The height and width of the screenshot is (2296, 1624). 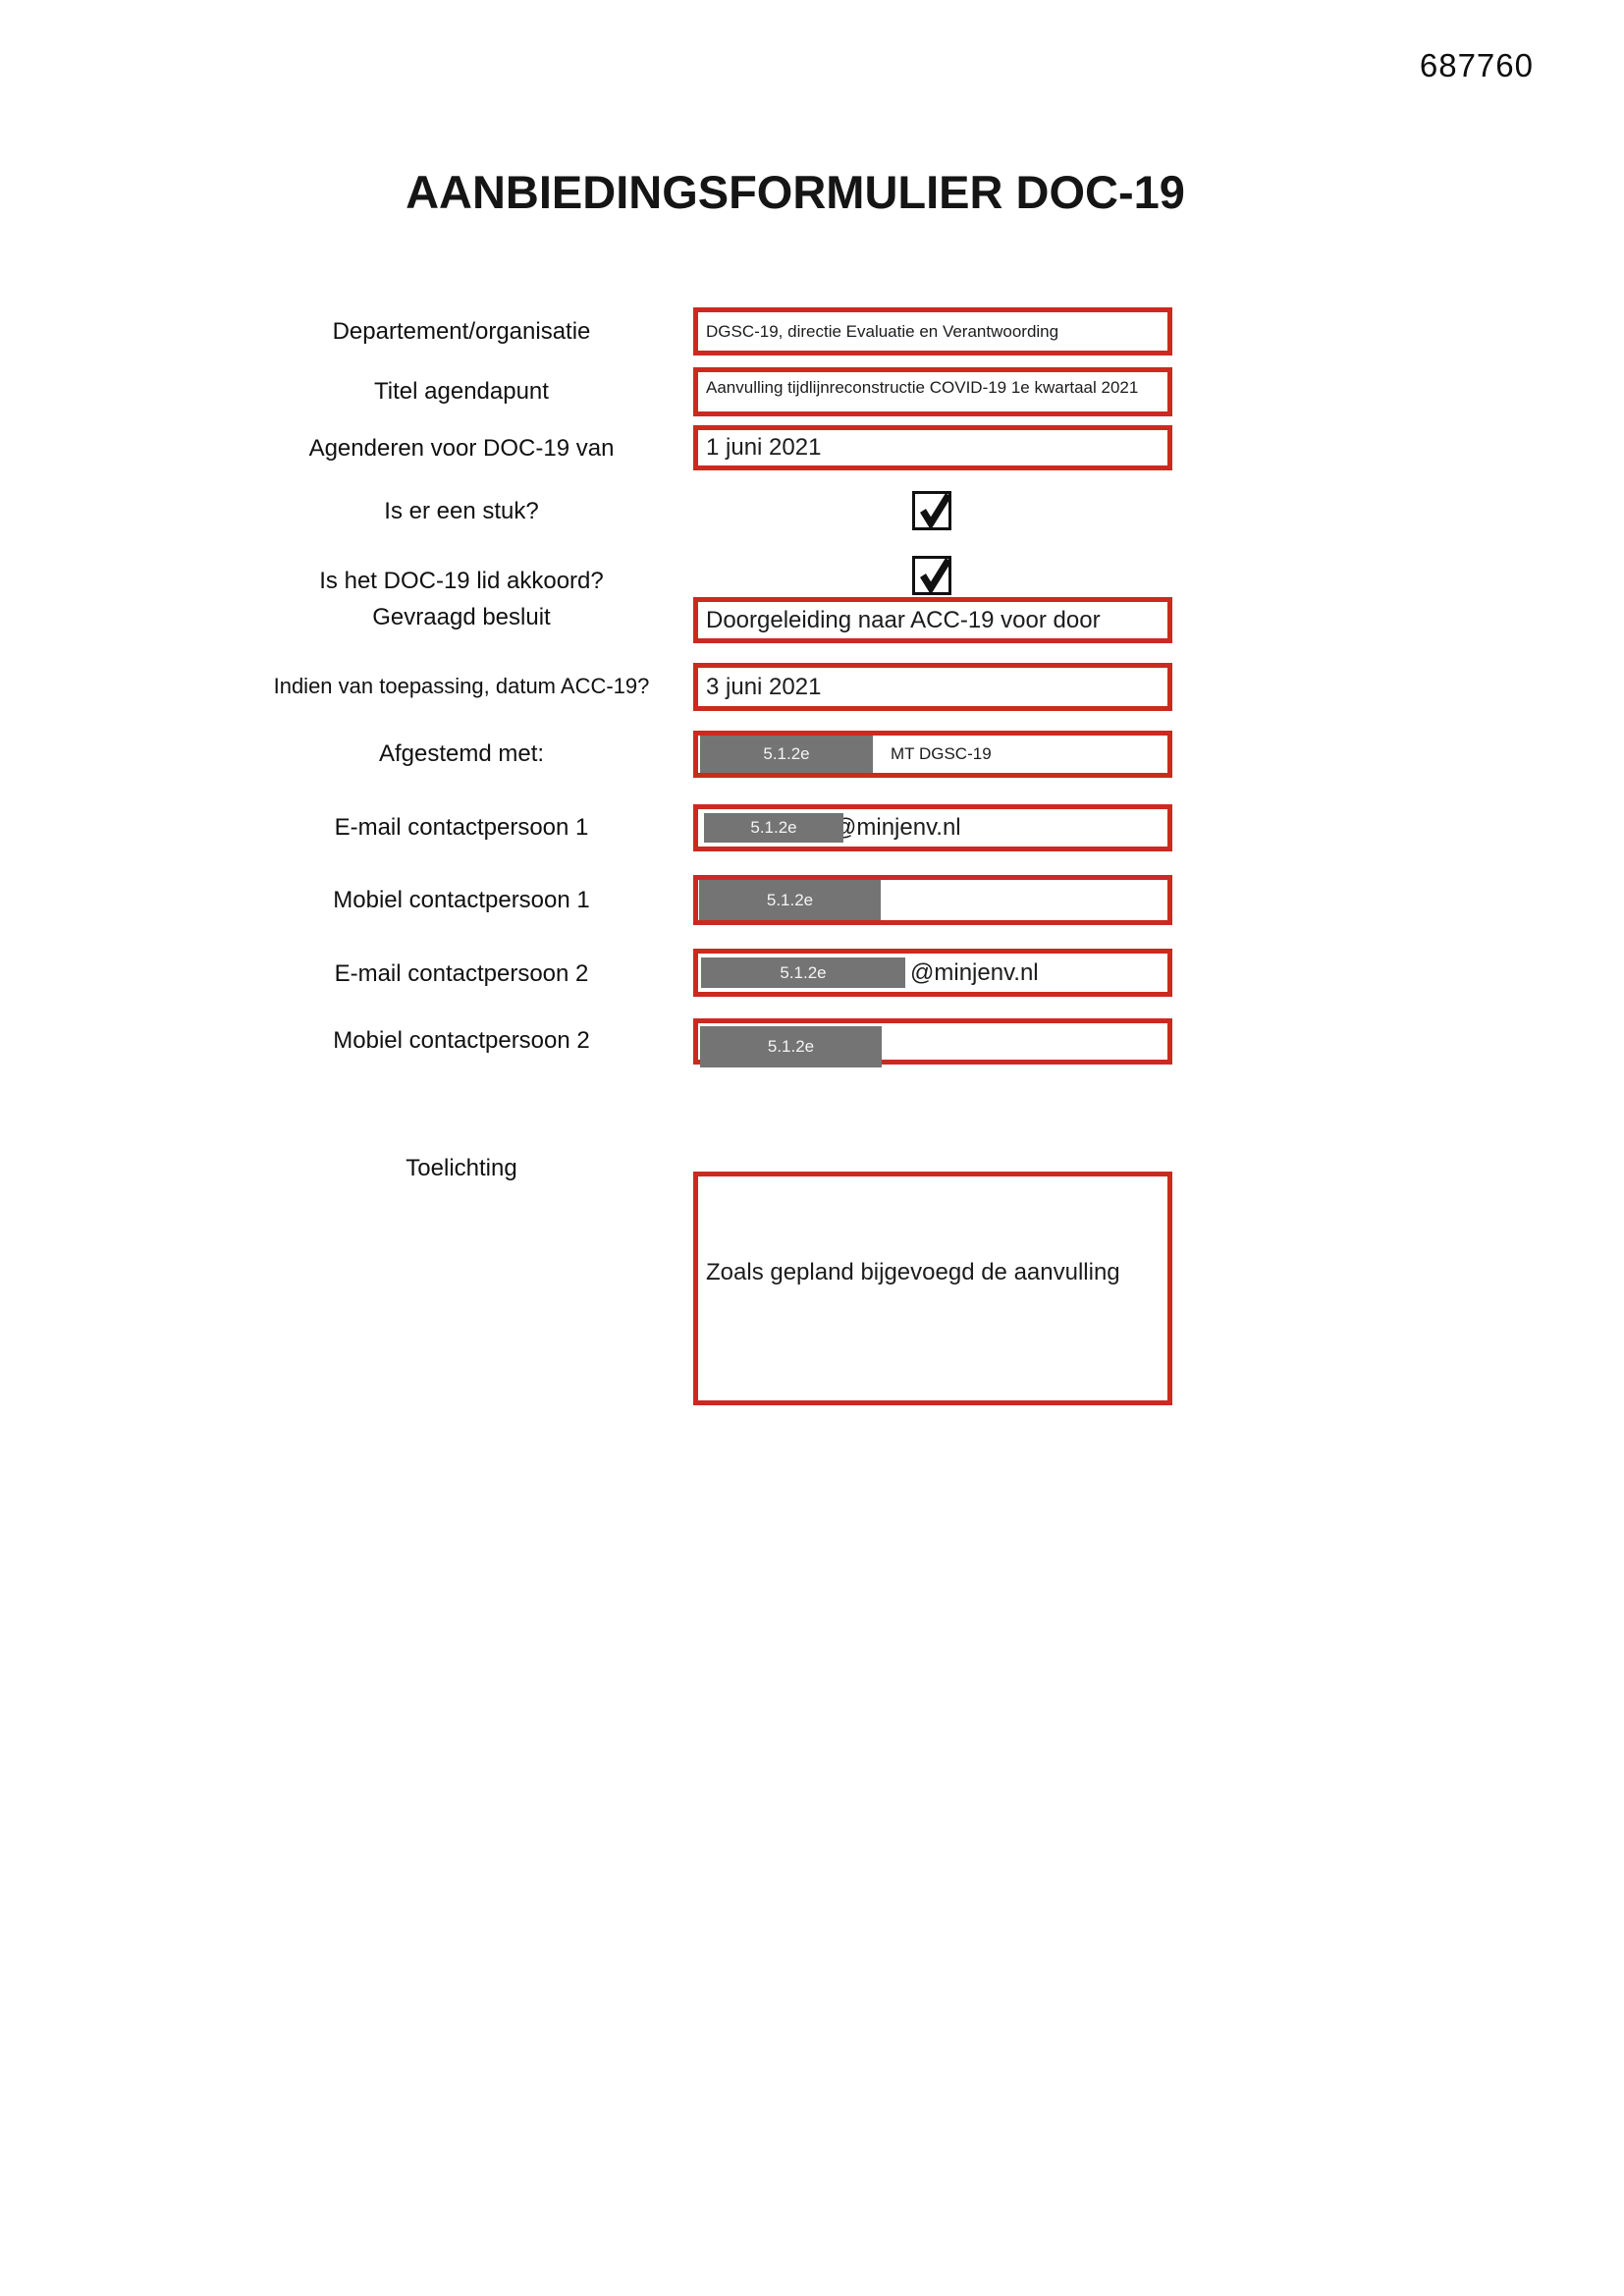 I want to click on checkbox-lid-akkoord, so click(x=931, y=575).